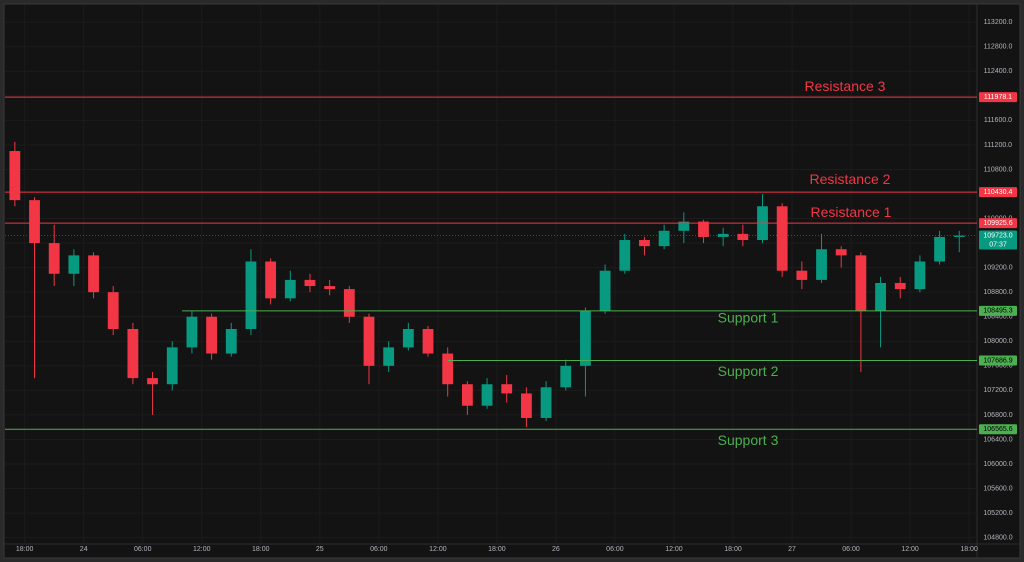  I want to click on level-name: Resistance 1, so click(851, 212).